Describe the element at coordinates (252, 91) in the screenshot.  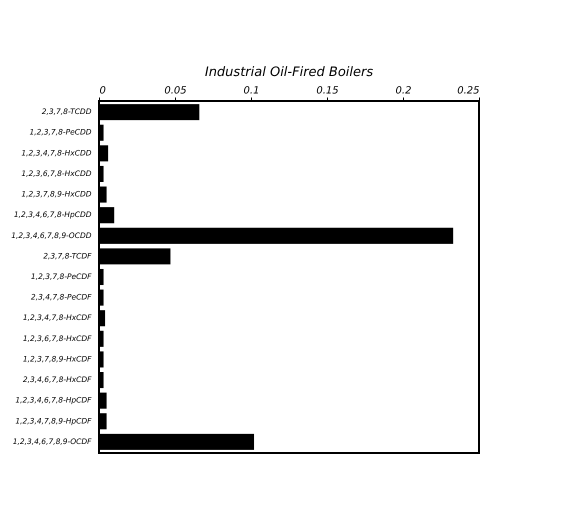
I see `x-tick-label: 0.1` at that location.